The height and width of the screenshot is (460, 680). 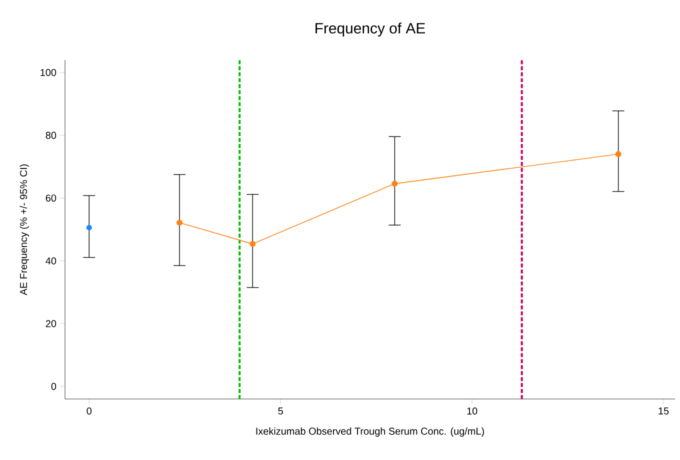 I want to click on y-tick-label: 80, so click(x=51, y=135).